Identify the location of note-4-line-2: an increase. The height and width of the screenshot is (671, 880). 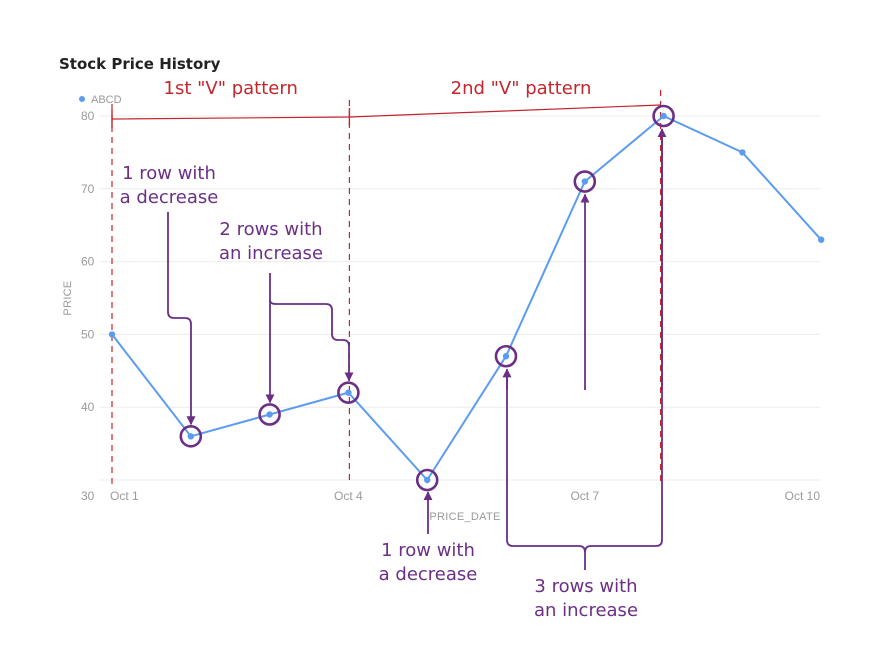
(586, 610).